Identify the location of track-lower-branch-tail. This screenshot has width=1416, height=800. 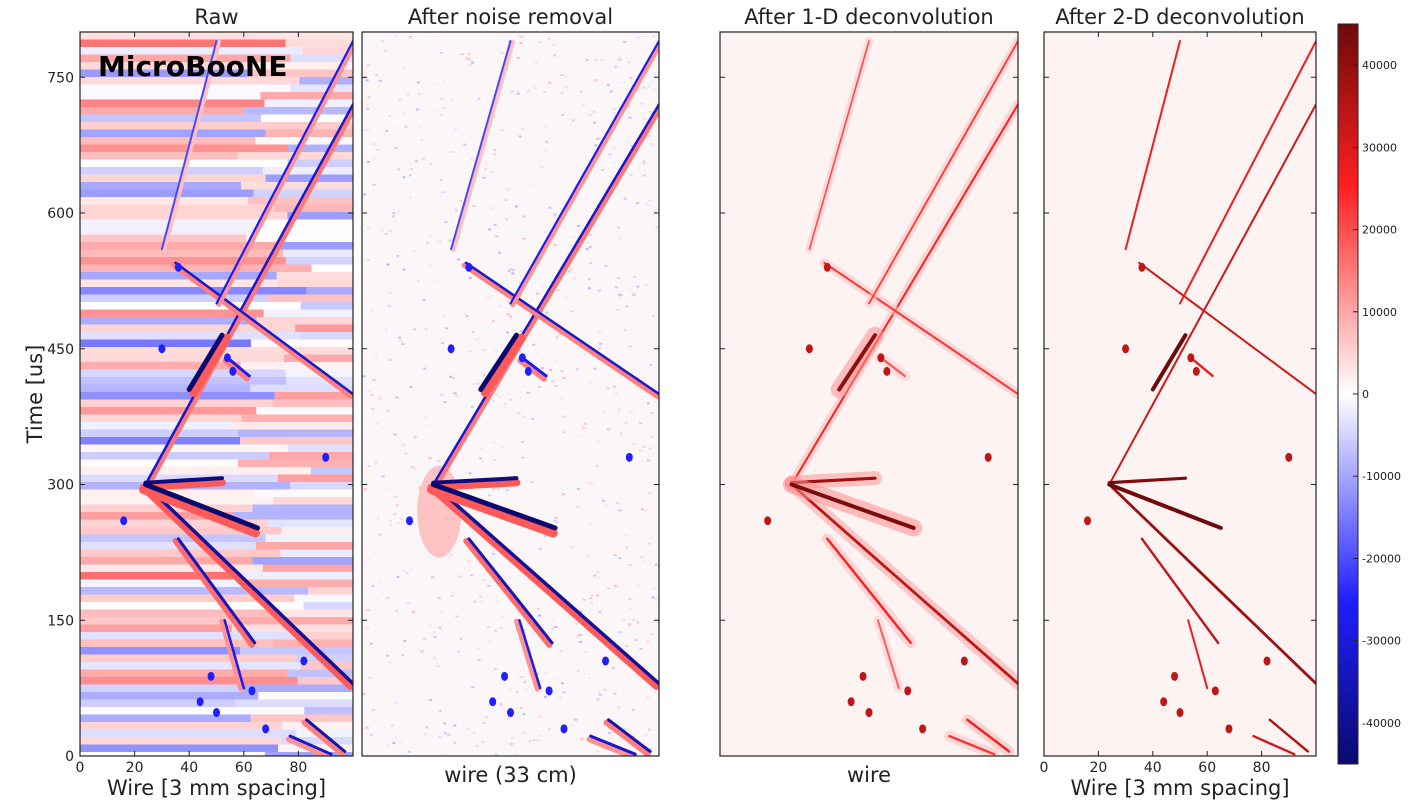
(234, 654).